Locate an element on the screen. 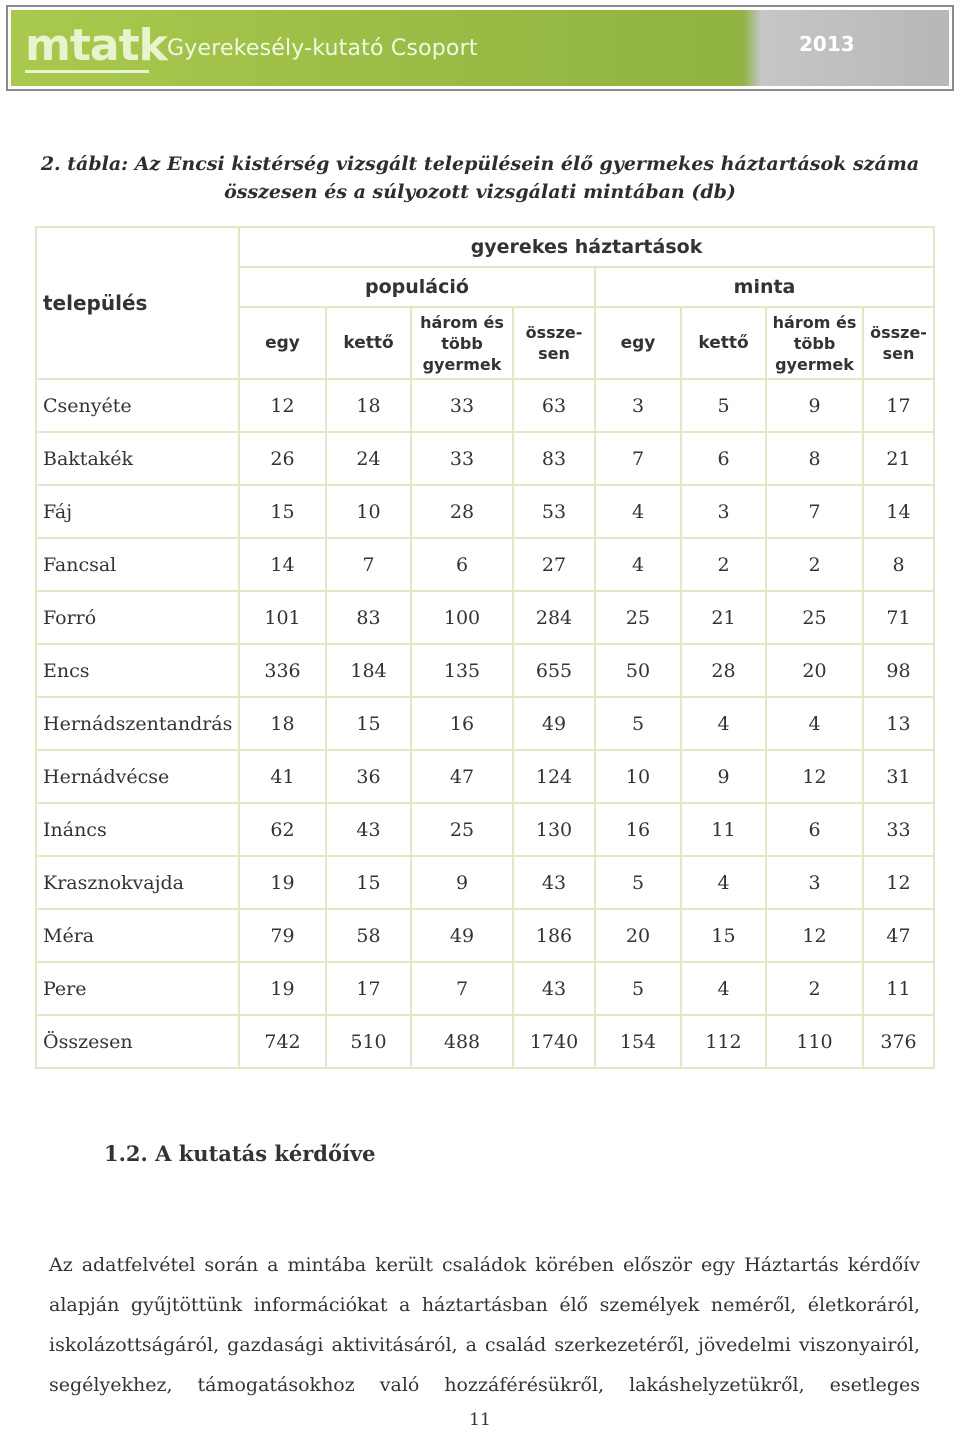  row-value-cell: 26 is located at coordinates (282, 458).